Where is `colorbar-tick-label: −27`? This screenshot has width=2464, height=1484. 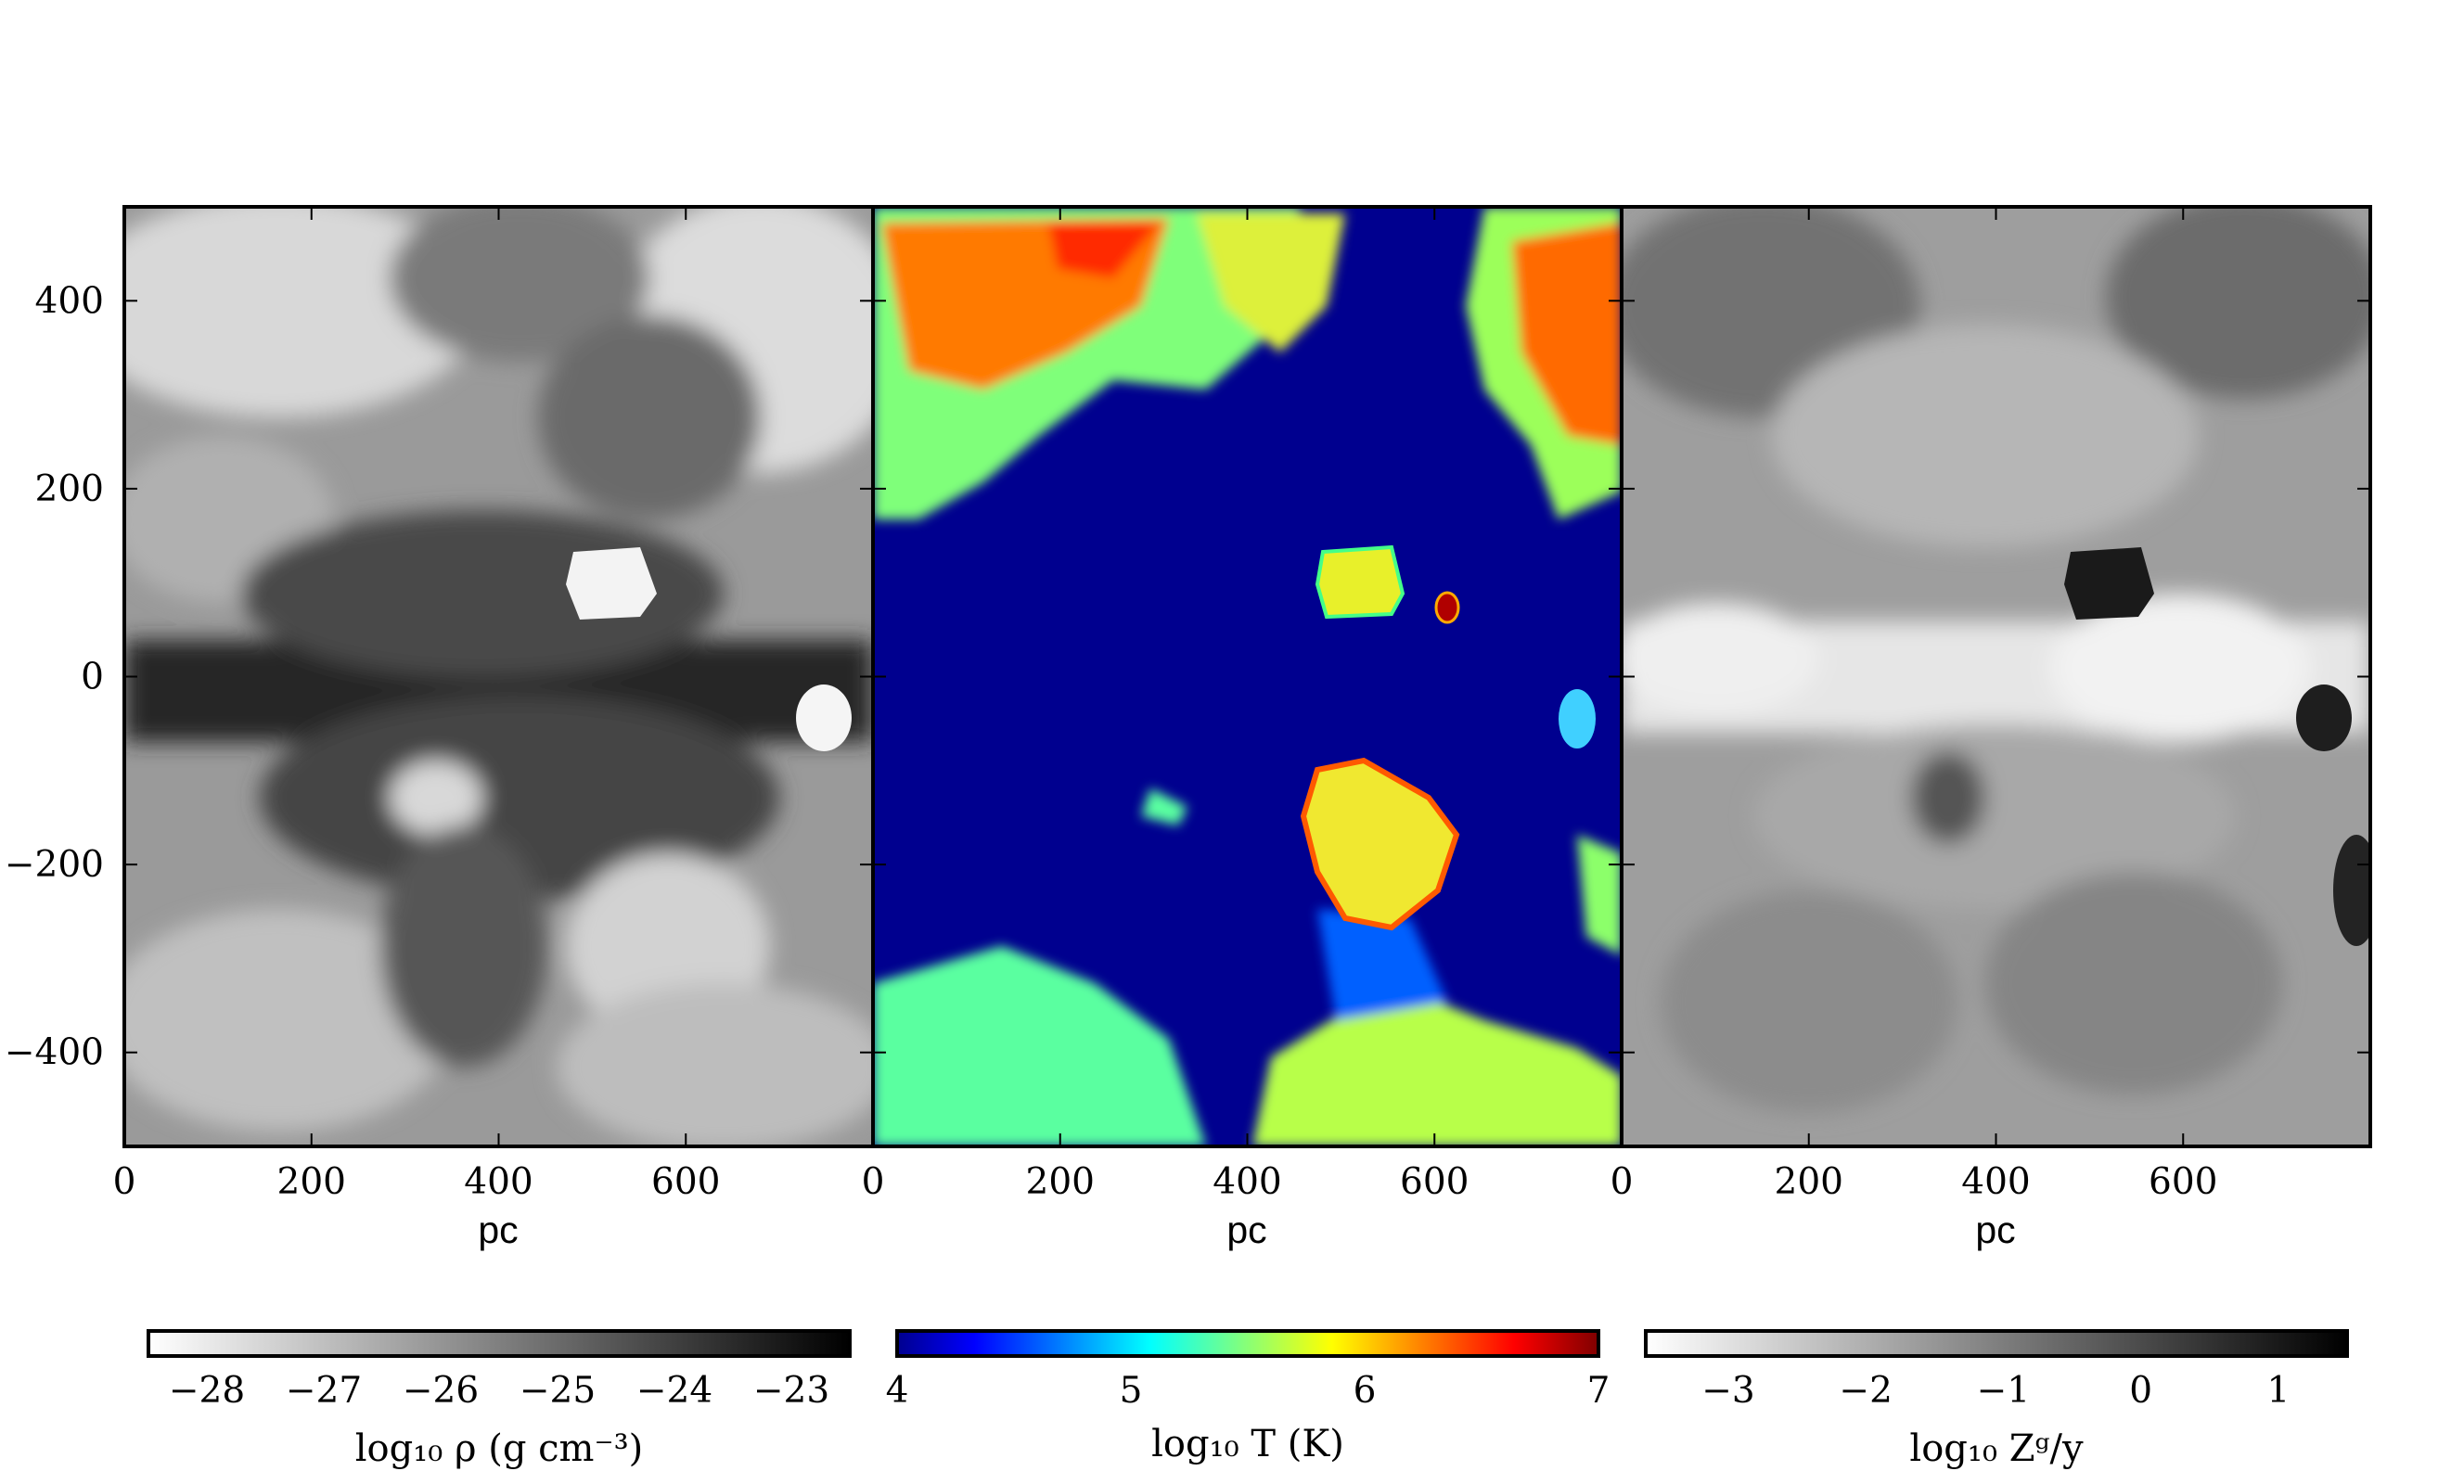 colorbar-tick-label: −27 is located at coordinates (324, 1391).